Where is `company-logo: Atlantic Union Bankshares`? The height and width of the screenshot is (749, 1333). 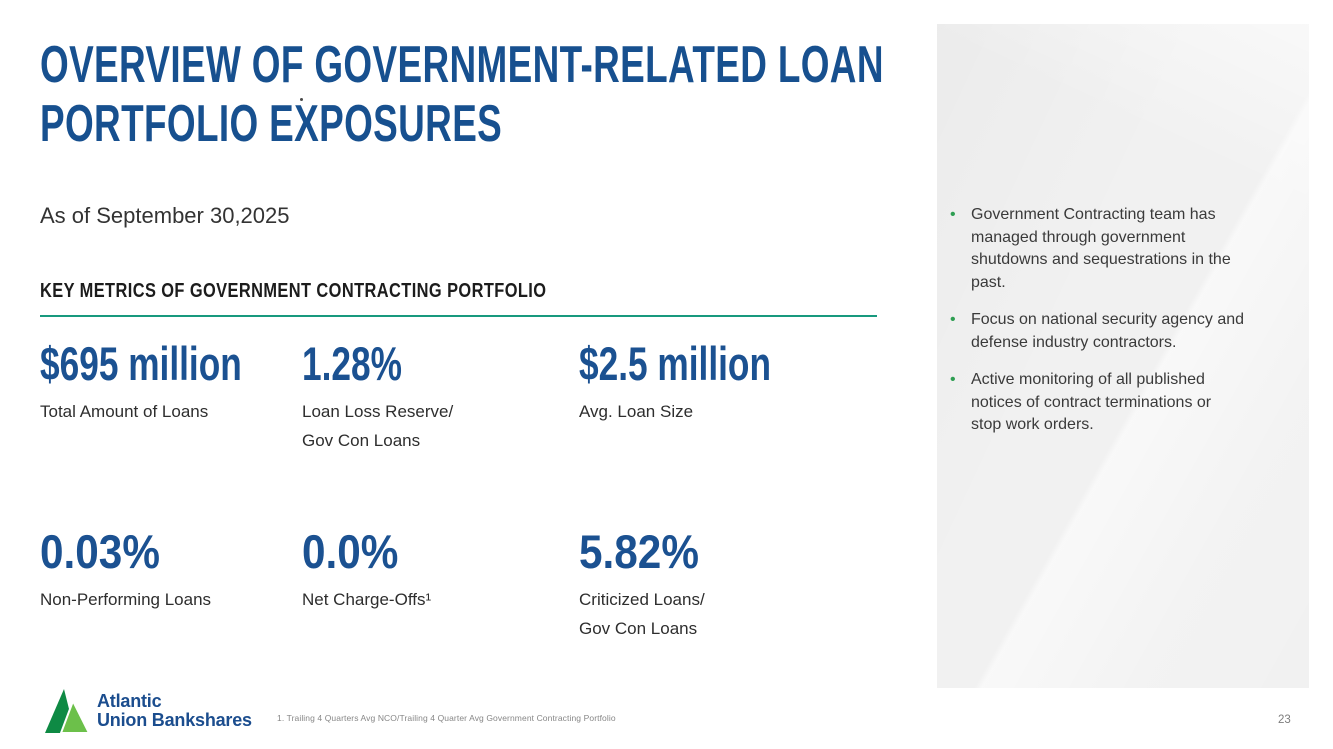 company-logo: Atlantic Union Bankshares is located at coordinates (160, 711).